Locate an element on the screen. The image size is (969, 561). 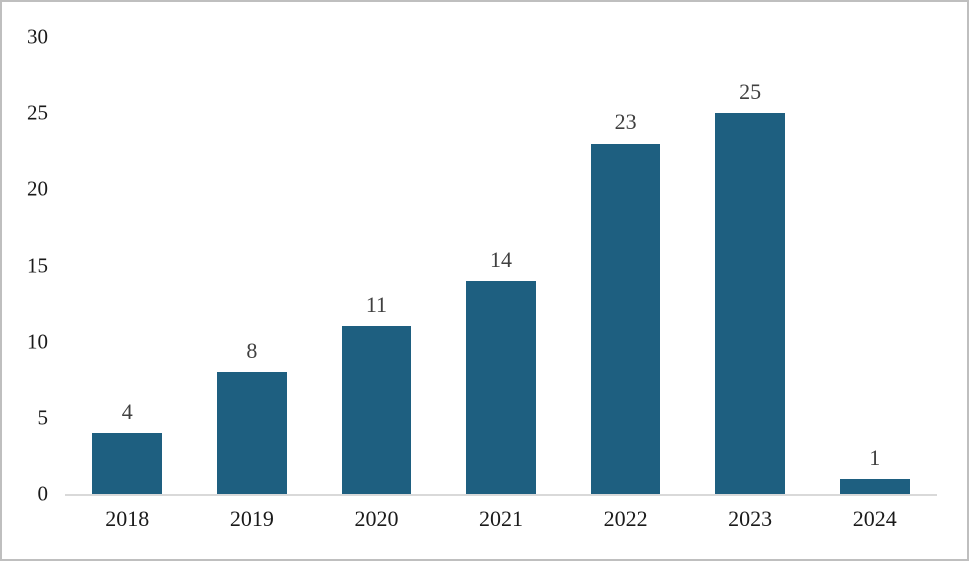
x-tick-label: 2019 is located at coordinates (251, 518).